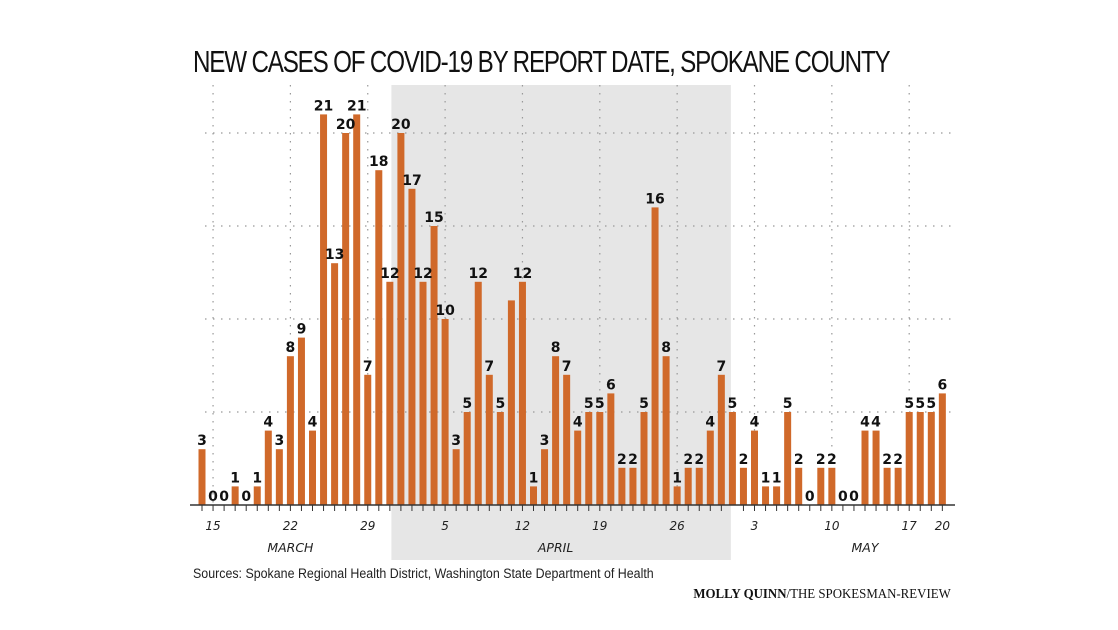  I want to click on data-label-may-14: 4, so click(876, 423).